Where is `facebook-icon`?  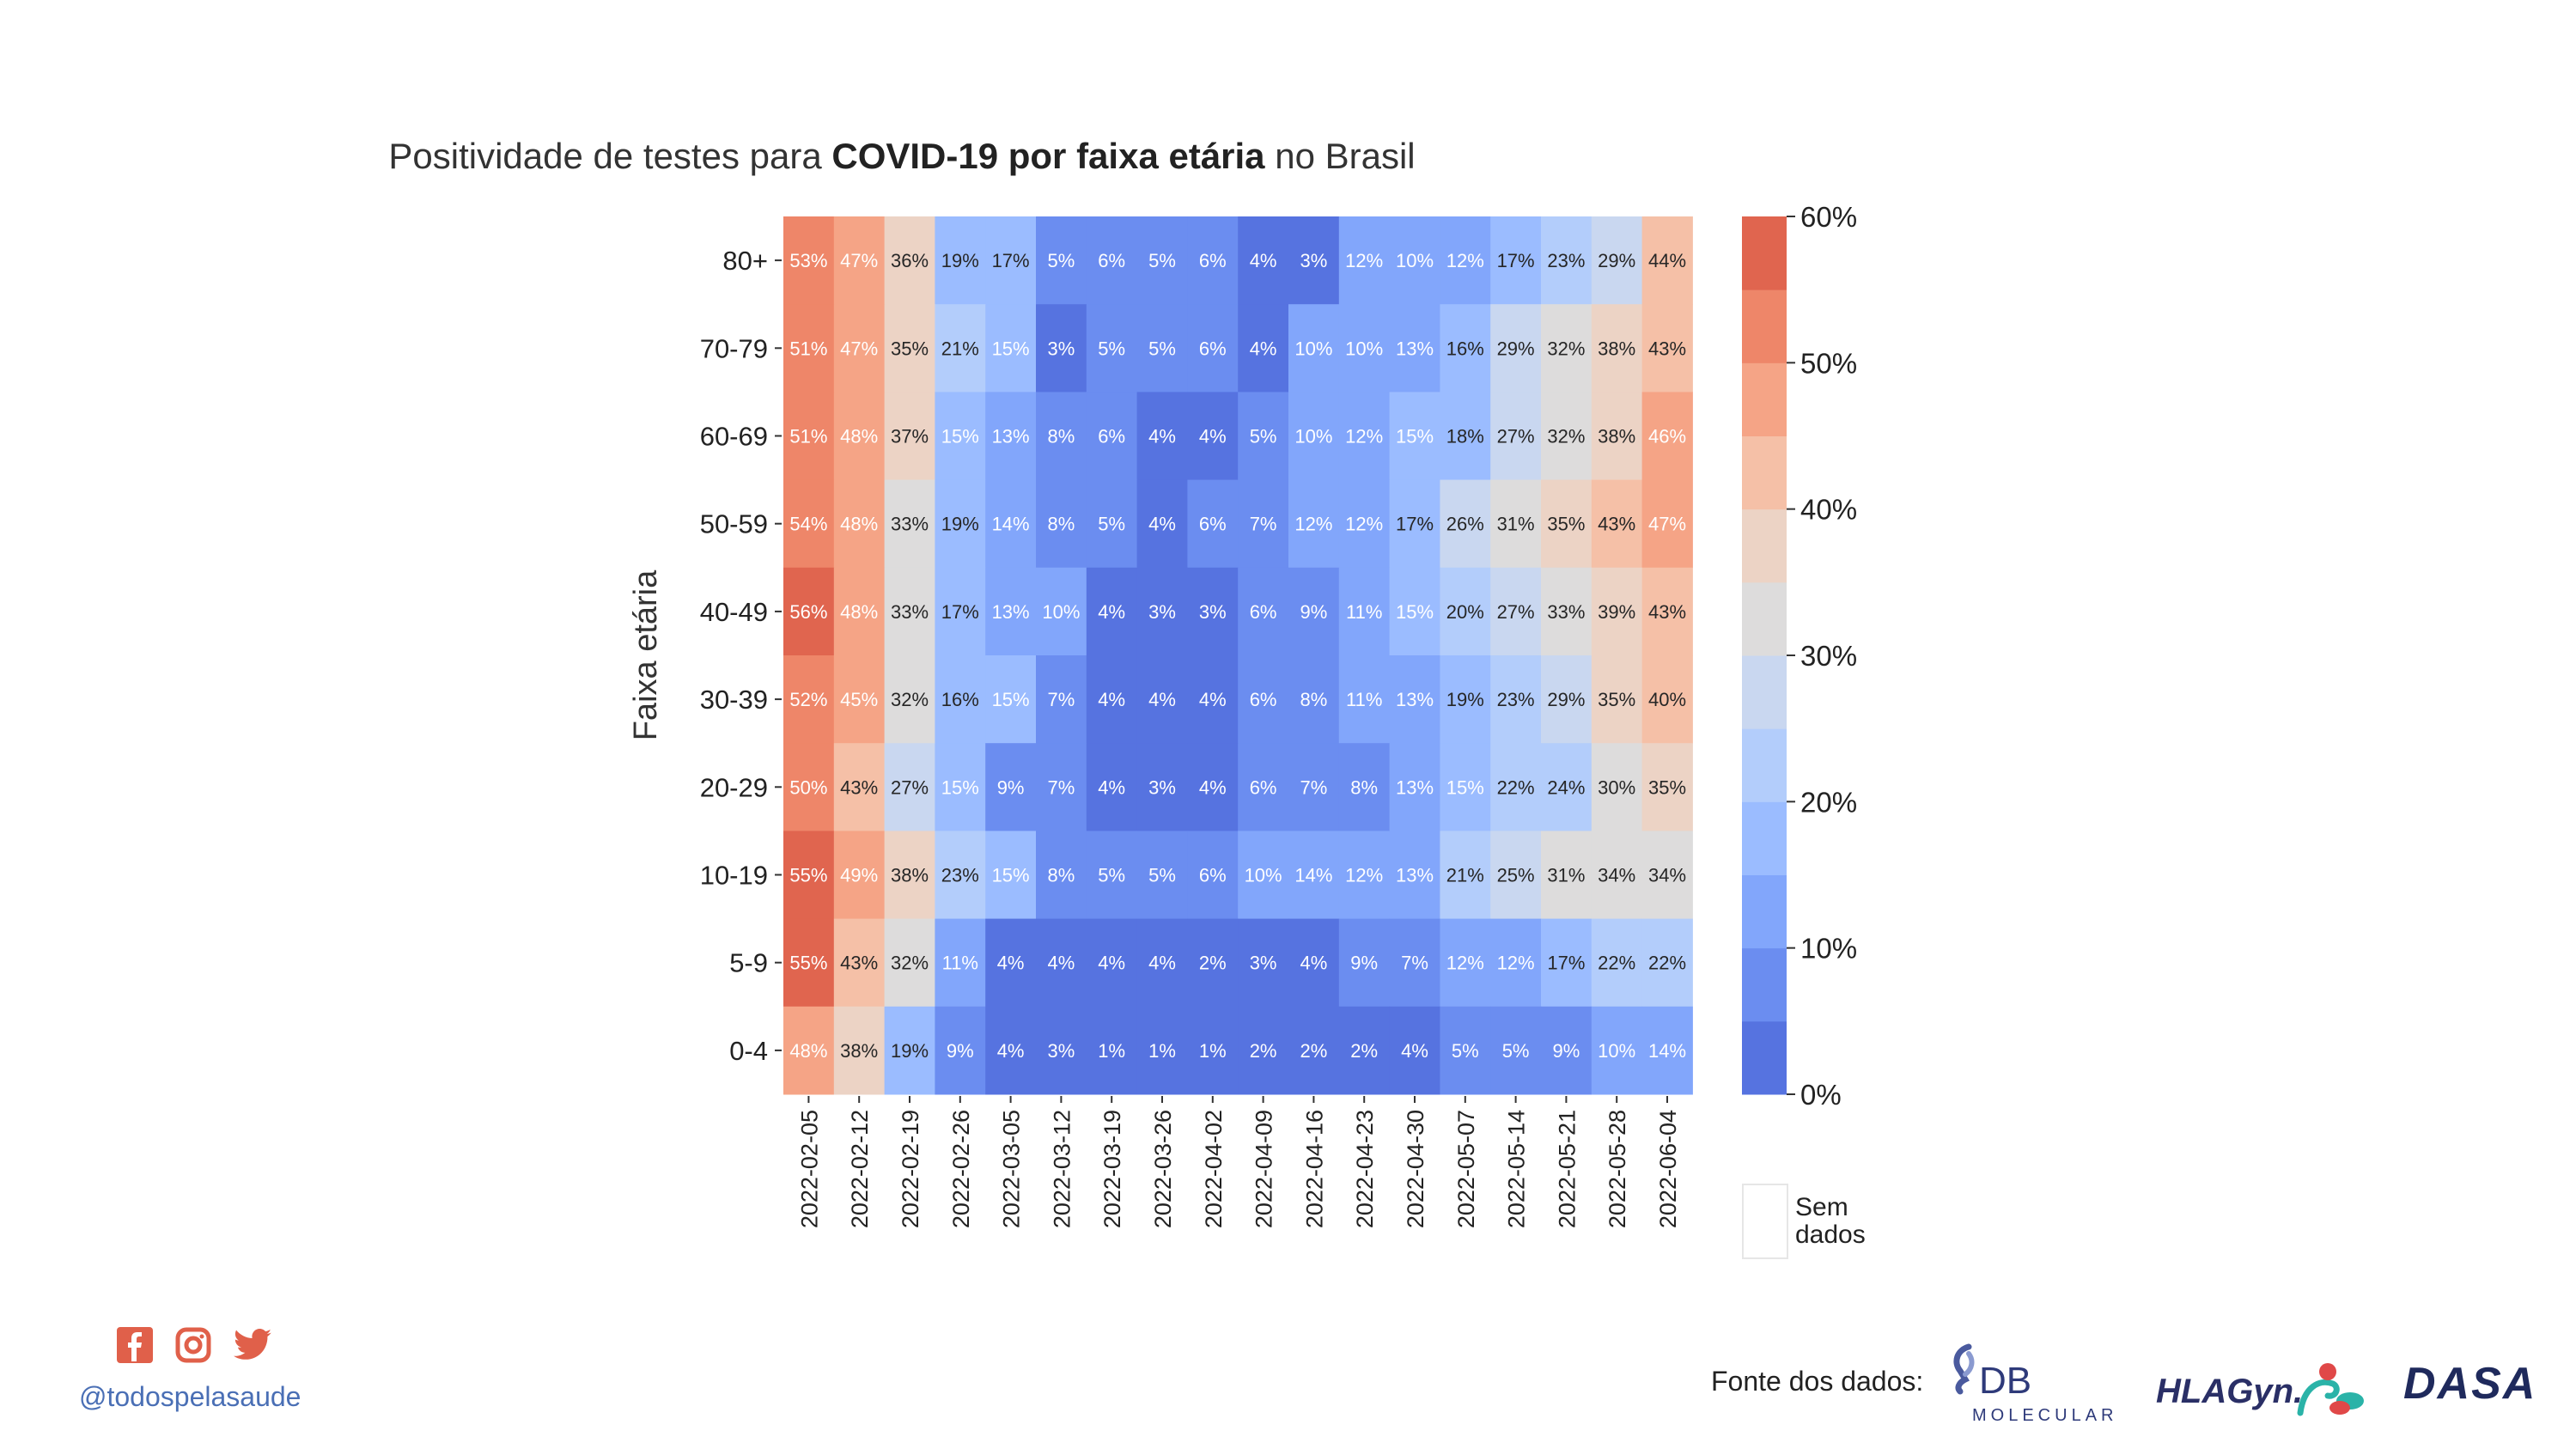
facebook-icon is located at coordinates (135, 1347).